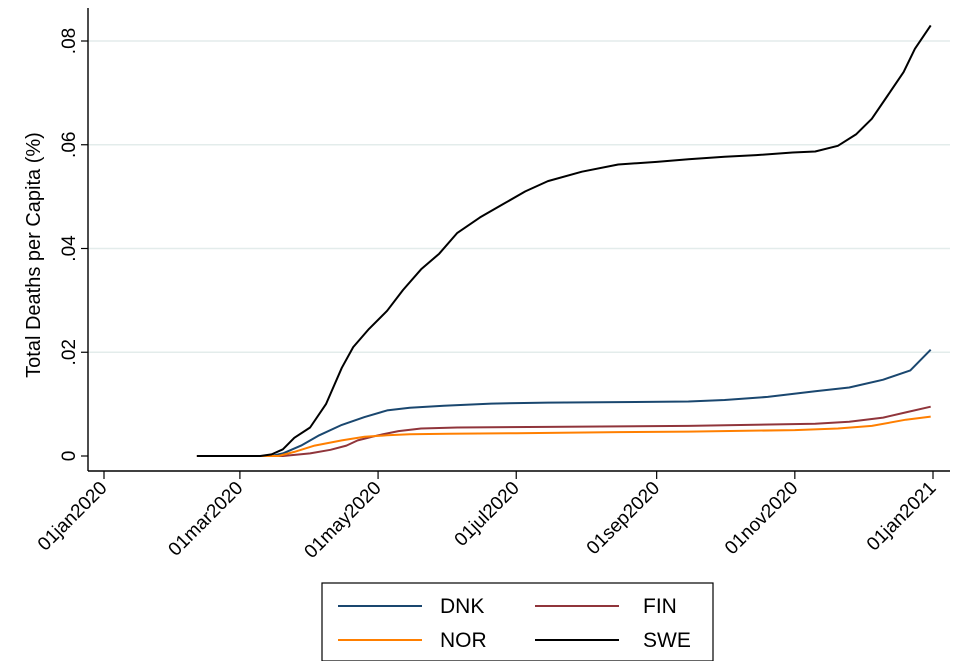 This screenshot has height=661, width=957. Describe the element at coordinates (564, 402) in the screenshot. I see `series-line-dnk` at that location.